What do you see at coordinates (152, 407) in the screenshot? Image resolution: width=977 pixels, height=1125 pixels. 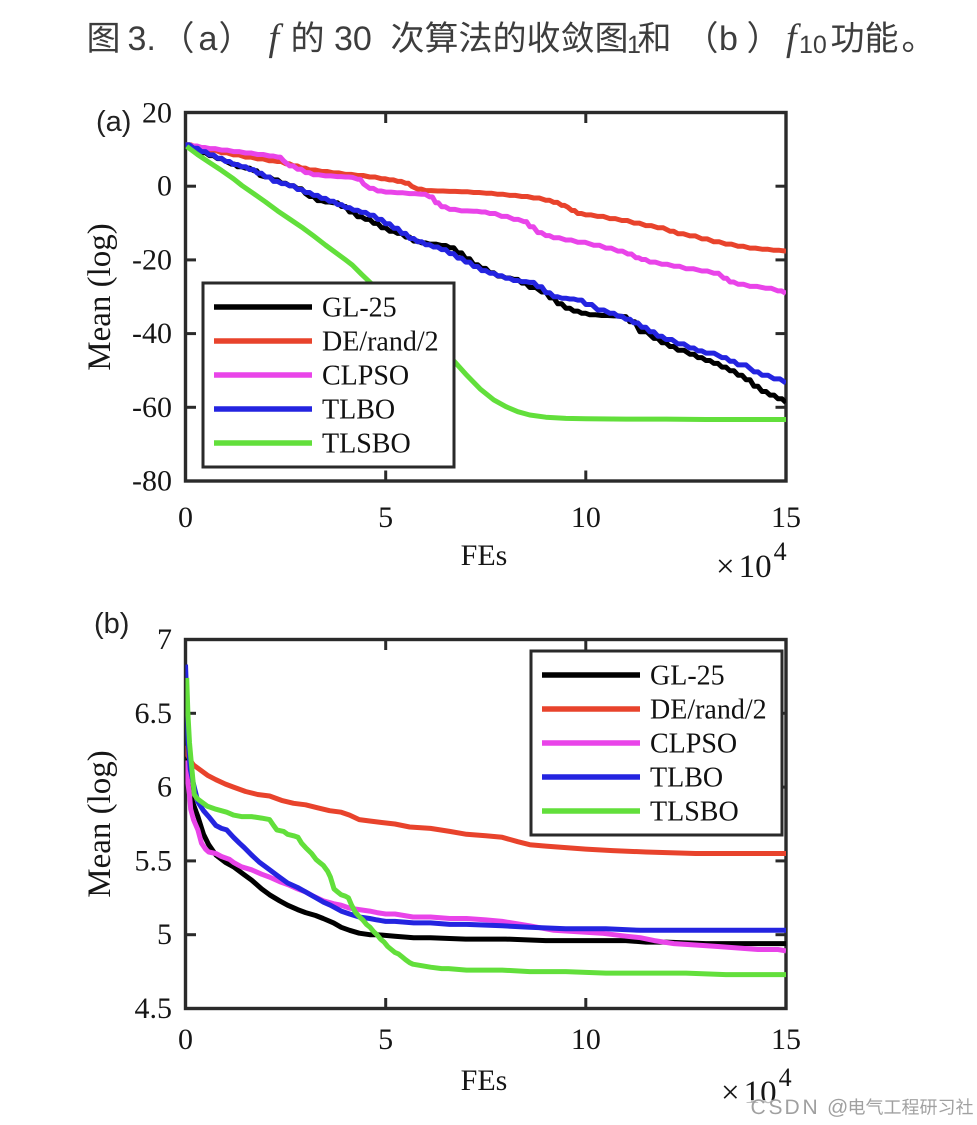 I see `svg-text: -60` at bounding box center [152, 407].